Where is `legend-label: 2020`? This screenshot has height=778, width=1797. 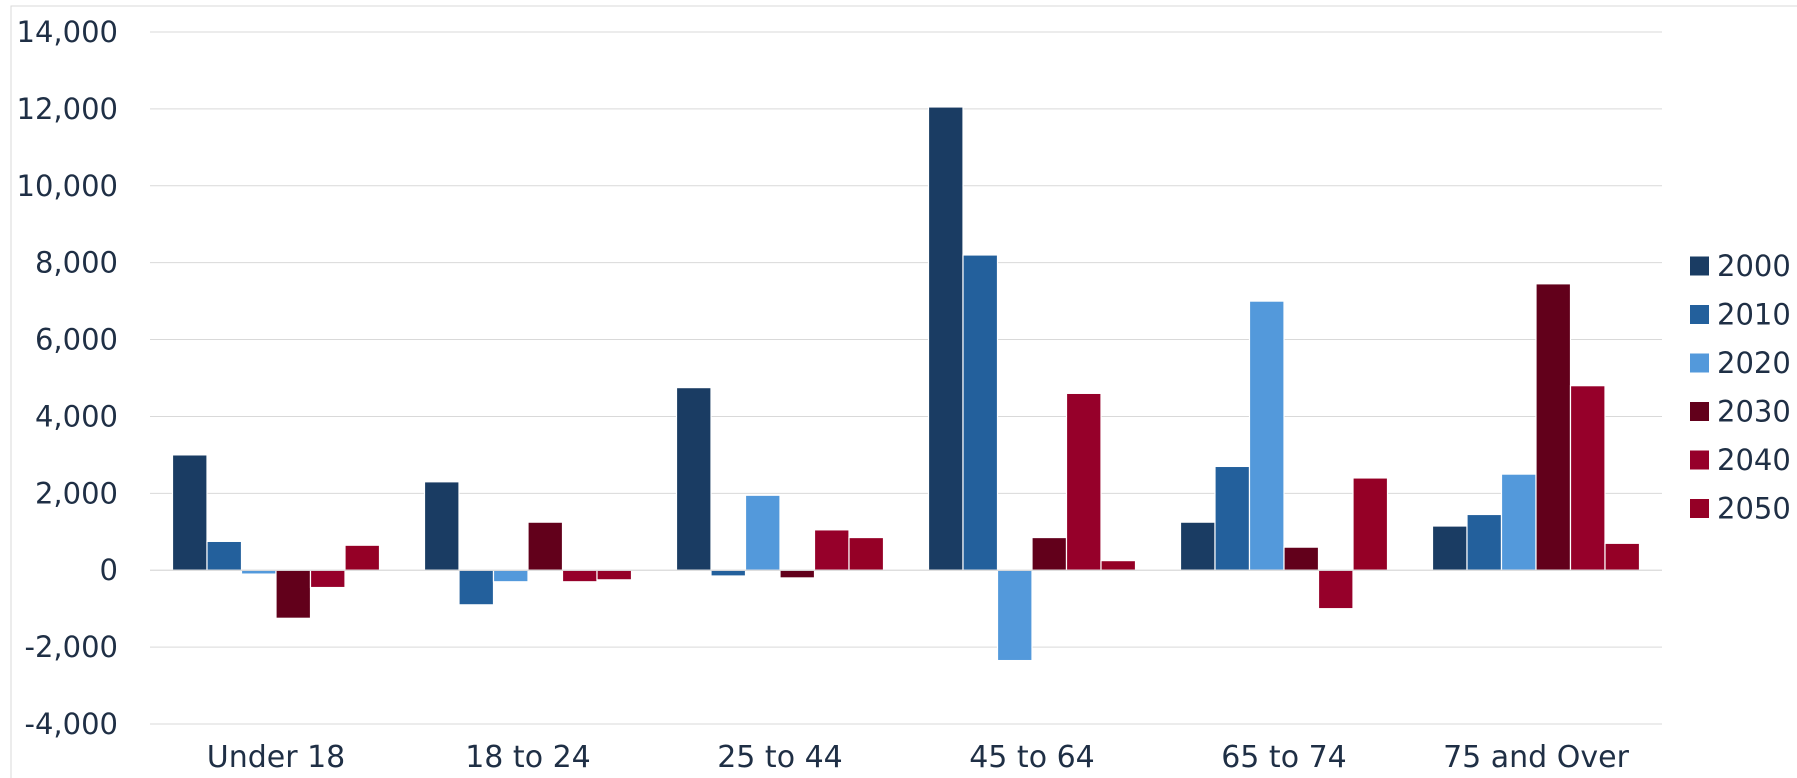 legend-label: 2020 is located at coordinates (1754, 363).